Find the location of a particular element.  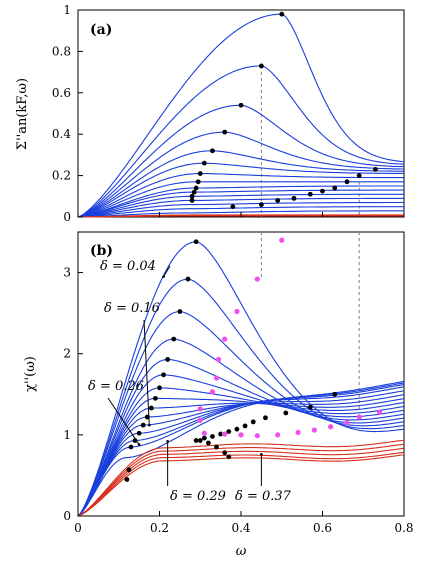

y-tick-label-a: 1 is located at coordinates (67, 10).